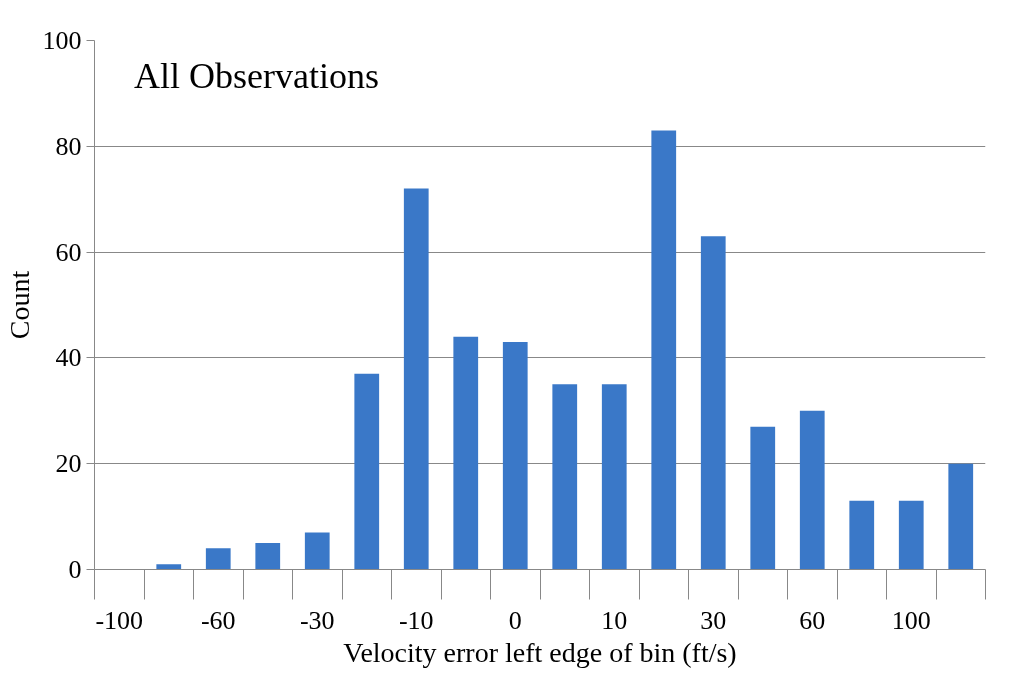 Image resolution: width=1013 pixels, height=677 pixels. Describe the element at coordinates (68, 464) in the screenshot. I see `y-tick-label: 20` at that location.